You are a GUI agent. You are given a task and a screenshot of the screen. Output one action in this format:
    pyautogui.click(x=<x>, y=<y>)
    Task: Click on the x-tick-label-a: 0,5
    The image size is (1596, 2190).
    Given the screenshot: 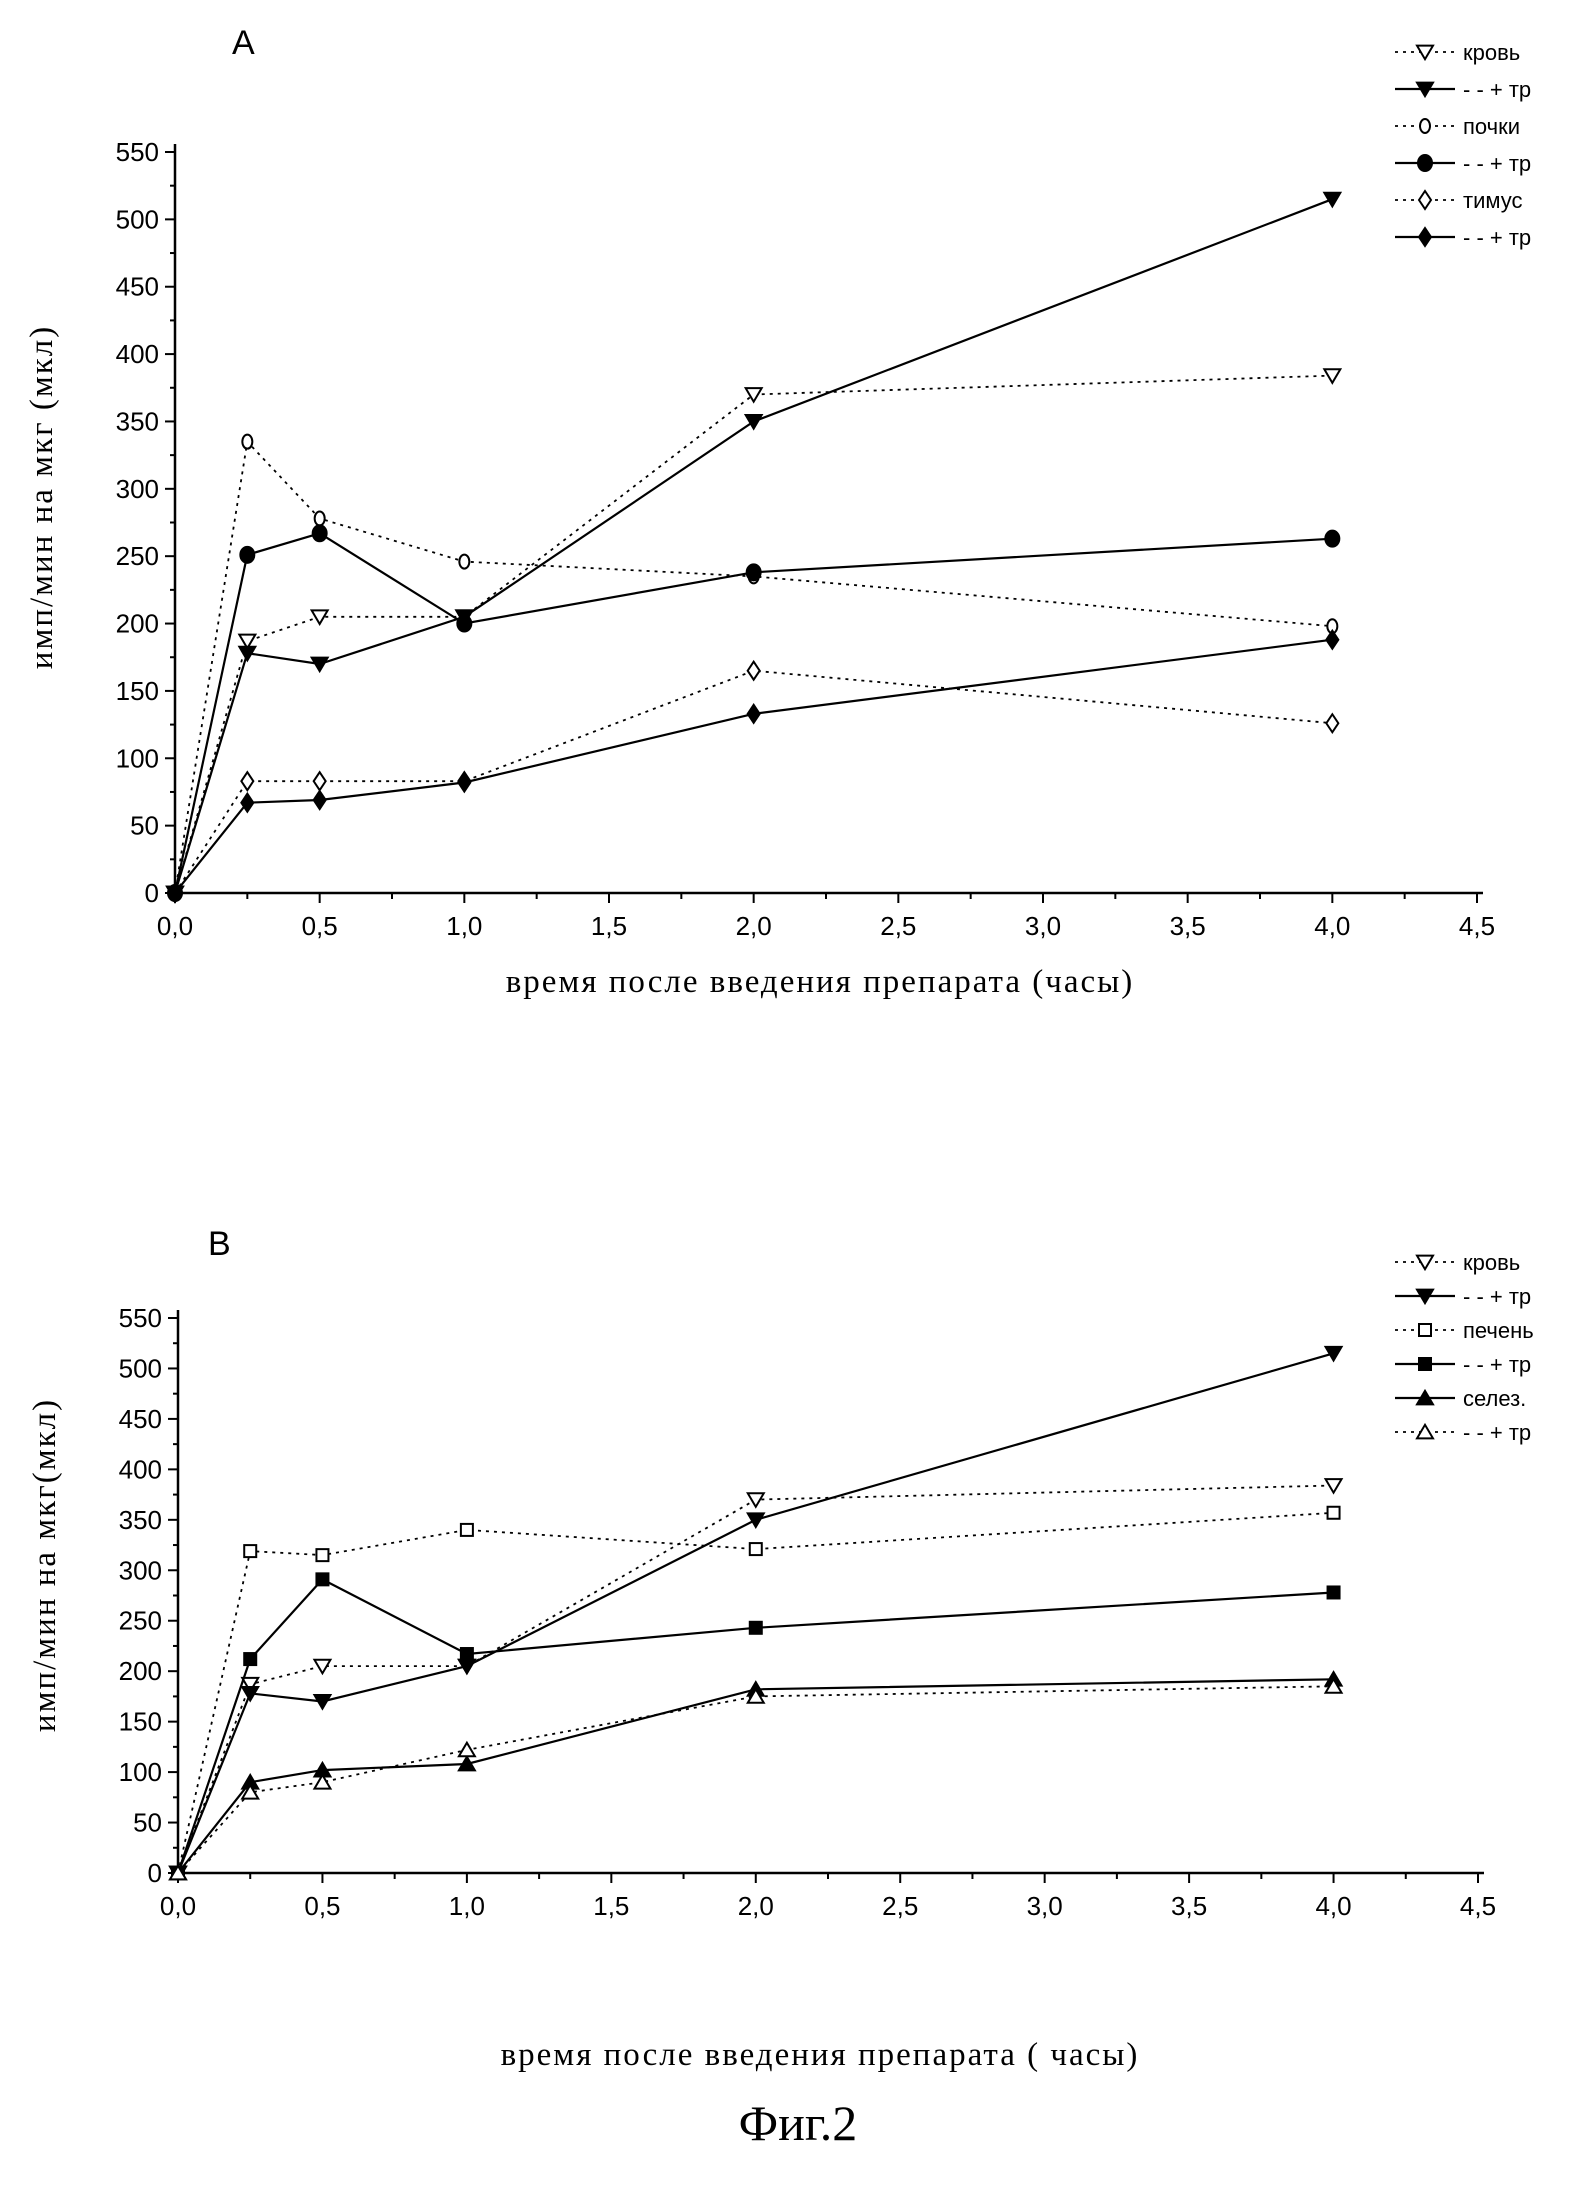 What is the action you would take?
    pyautogui.click(x=320, y=926)
    